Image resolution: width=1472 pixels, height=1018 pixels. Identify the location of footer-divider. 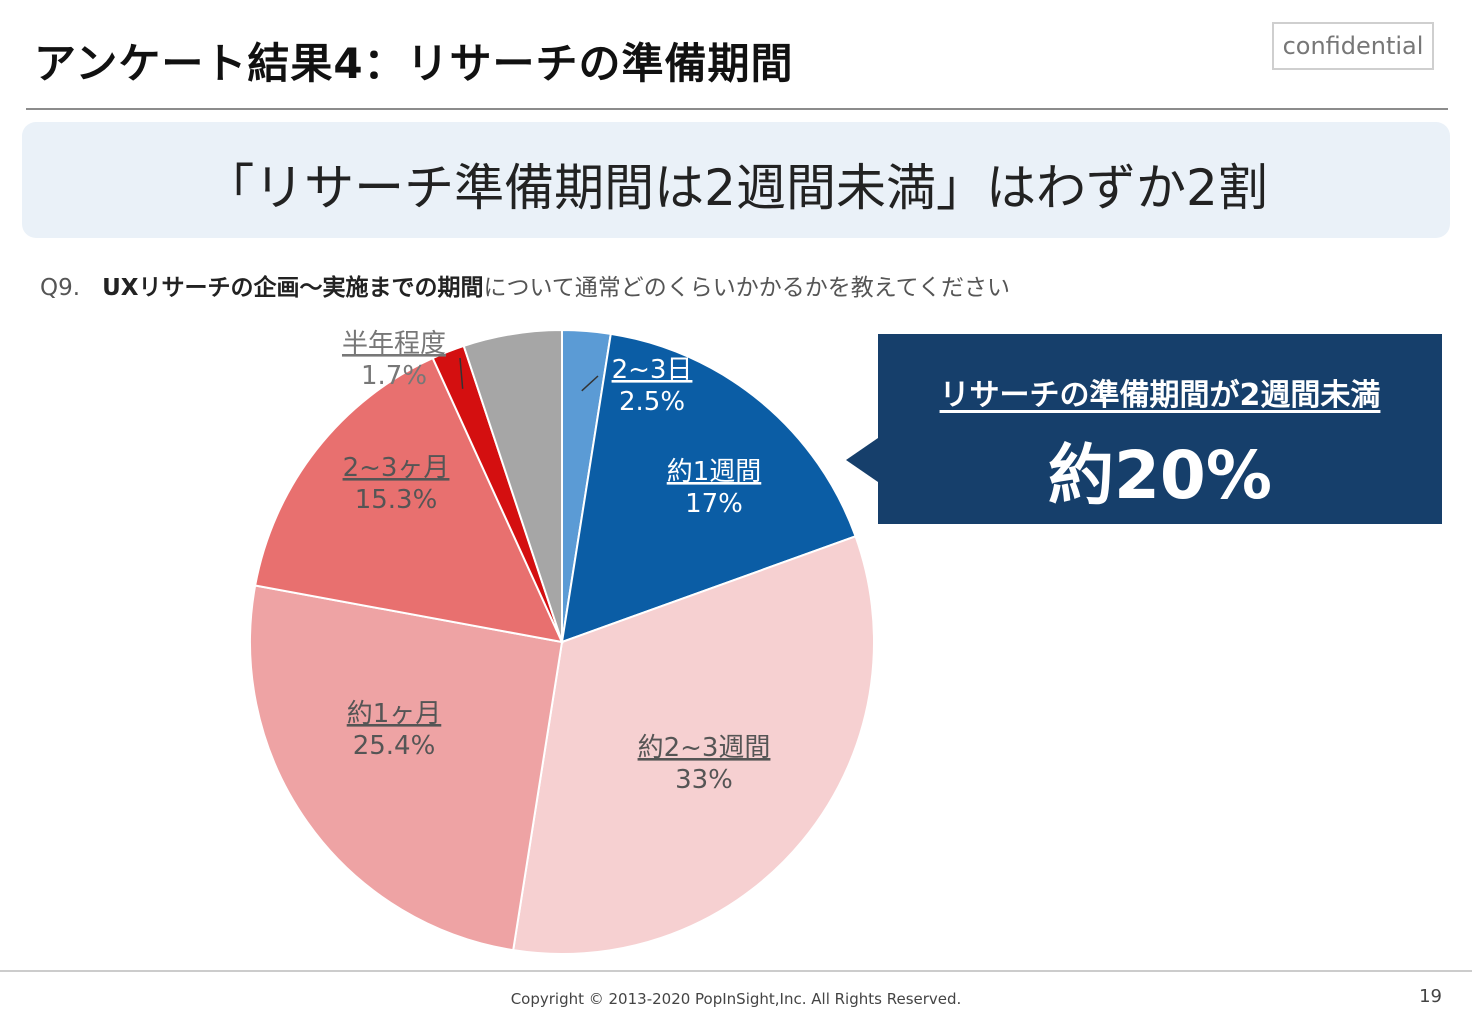
(736, 971).